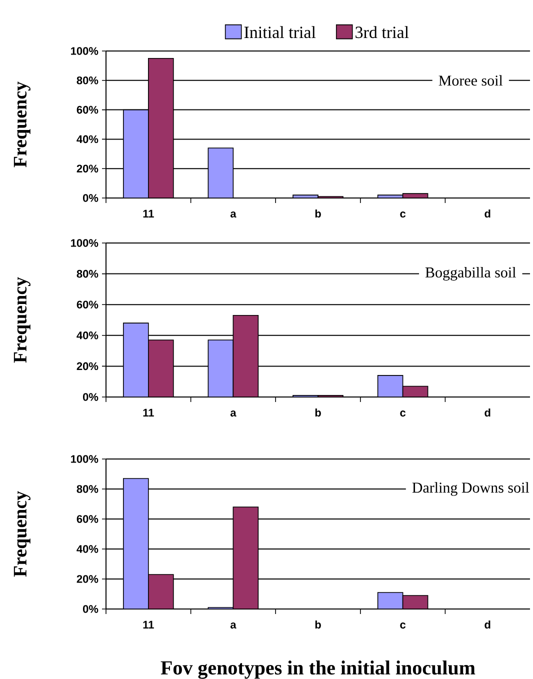 The image size is (533, 679). What do you see at coordinates (280, 32) in the screenshot?
I see `legend-label: Initial trial` at bounding box center [280, 32].